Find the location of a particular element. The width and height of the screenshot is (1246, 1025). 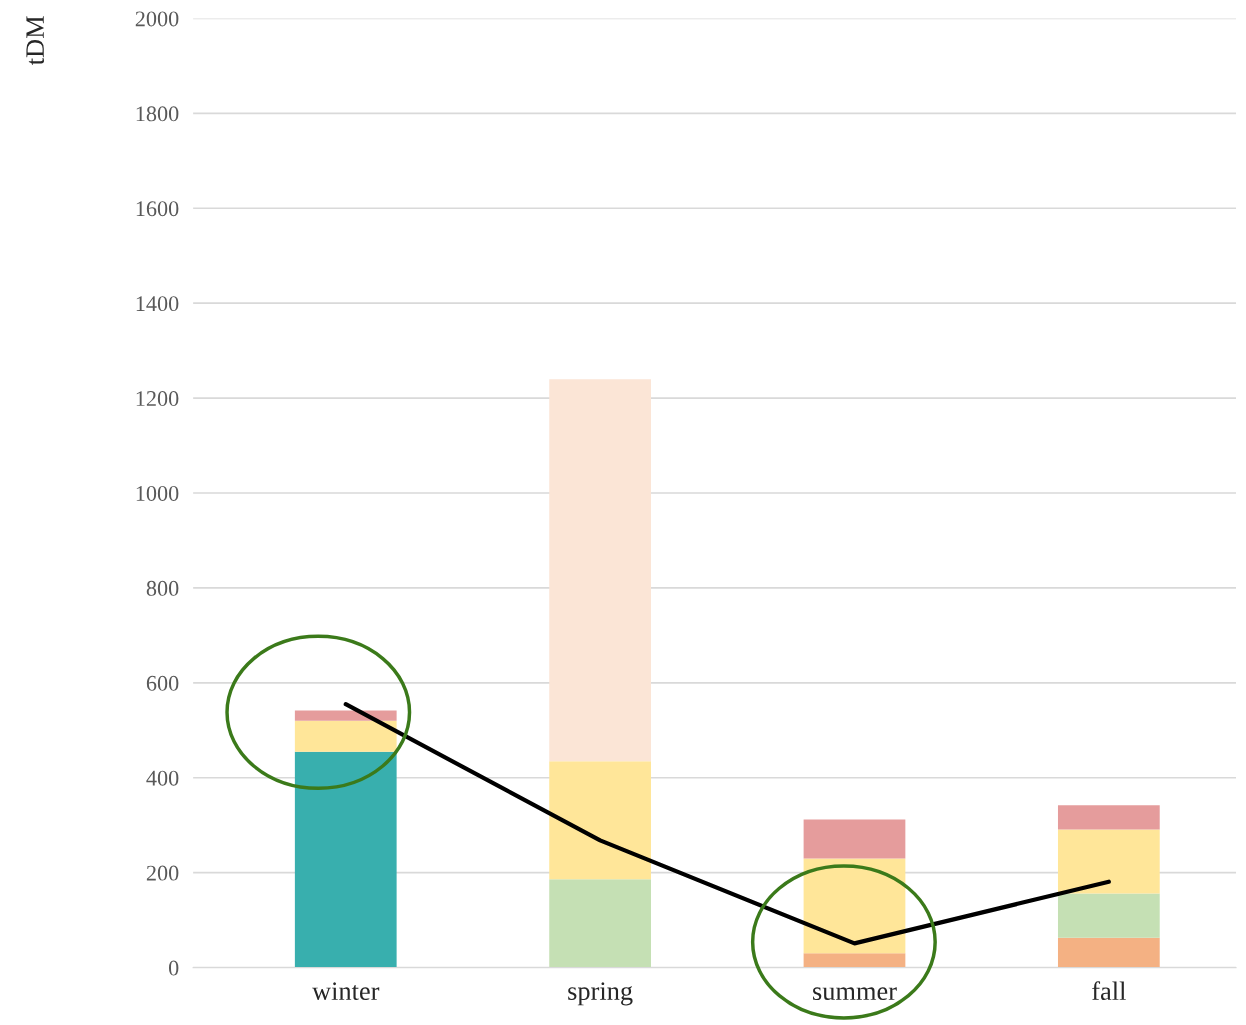

y-tick-label: 400 is located at coordinates (162, 778).